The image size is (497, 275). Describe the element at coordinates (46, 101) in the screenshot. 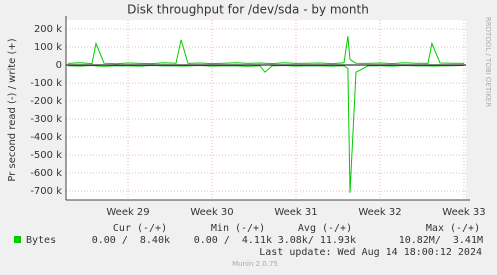

I see `y-tick-label: -200 k` at that location.